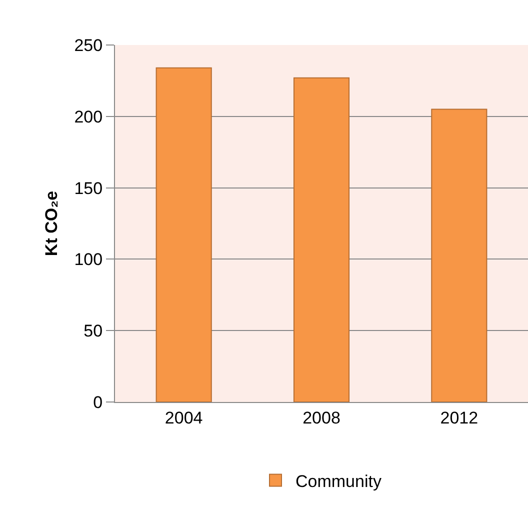 The width and height of the screenshot is (528, 522). I want to click on y-tick-label: 50, so click(93, 331).